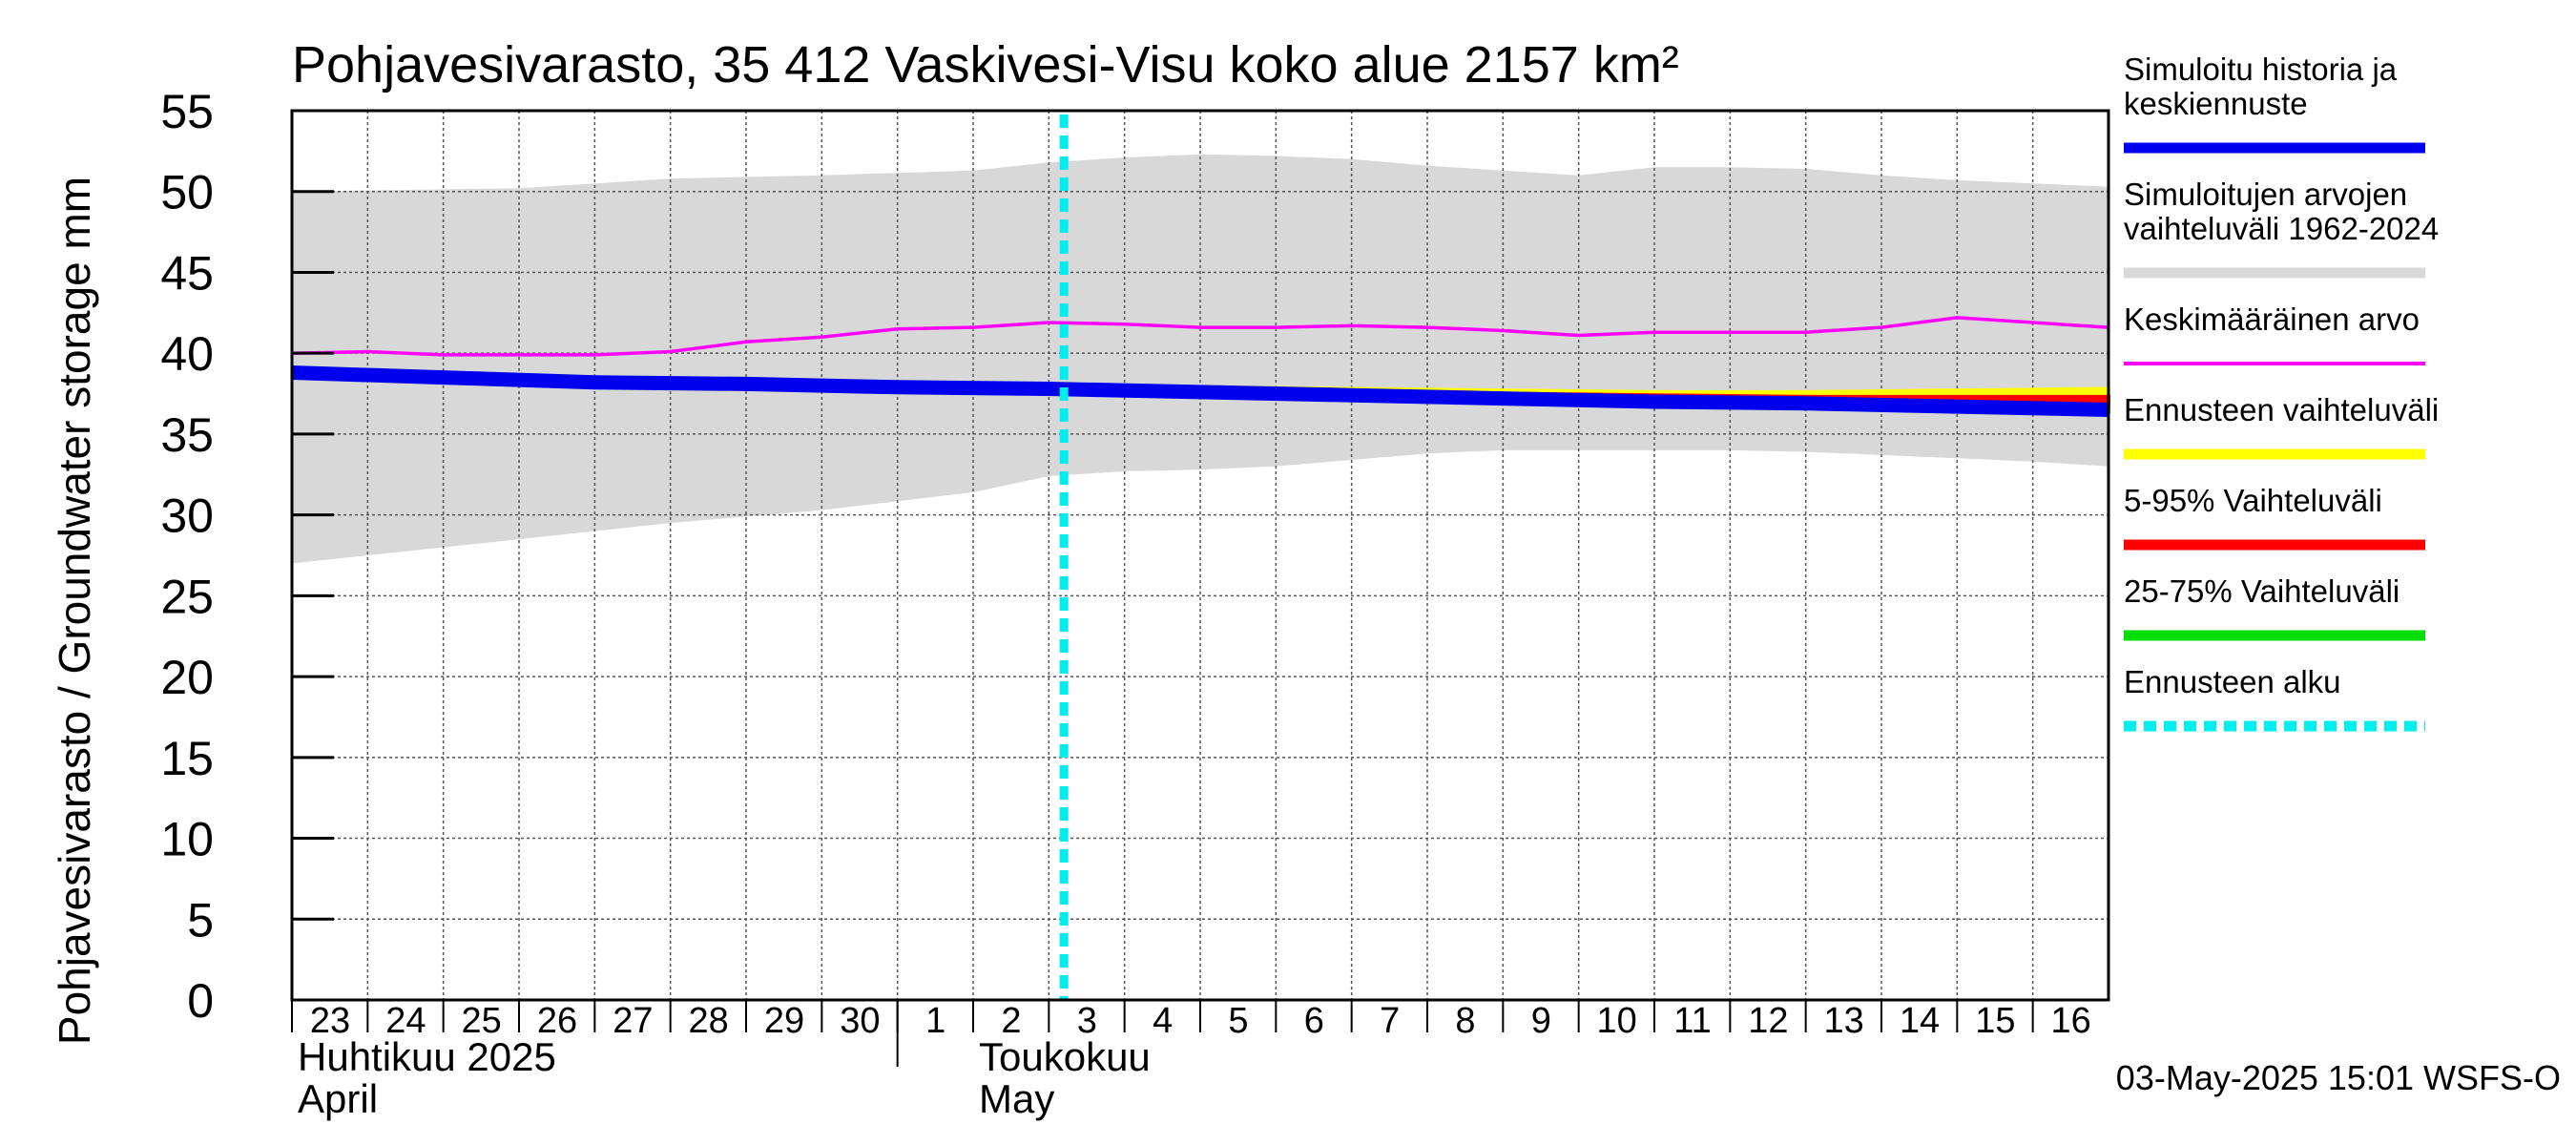 Image resolution: width=2576 pixels, height=1145 pixels. Describe the element at coordinates (2232, 681) in the screenshot. I see `legend-label: Ennusteen alku` at that location.